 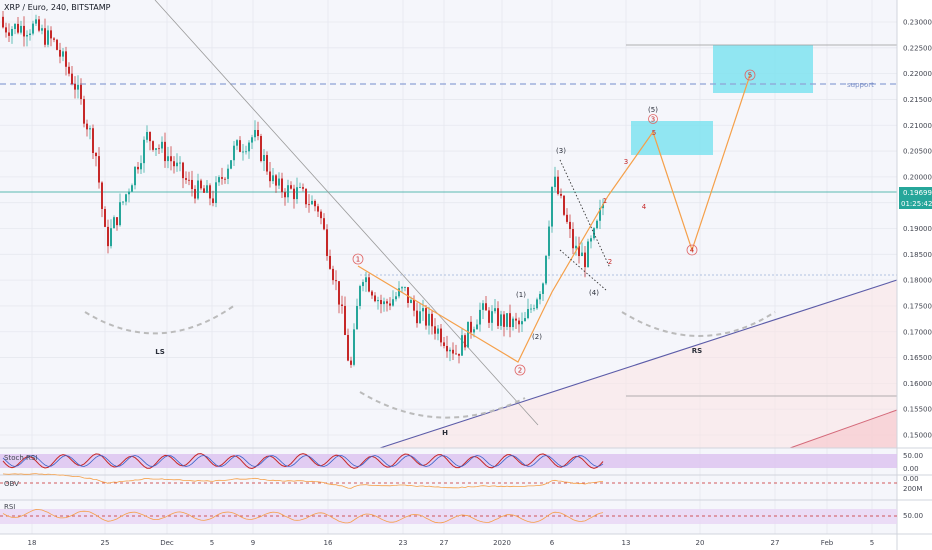 What do you see at coordinates (672, 138) in the screenshot?
I see `target-zone-lower` at bounding box center [672, 138].